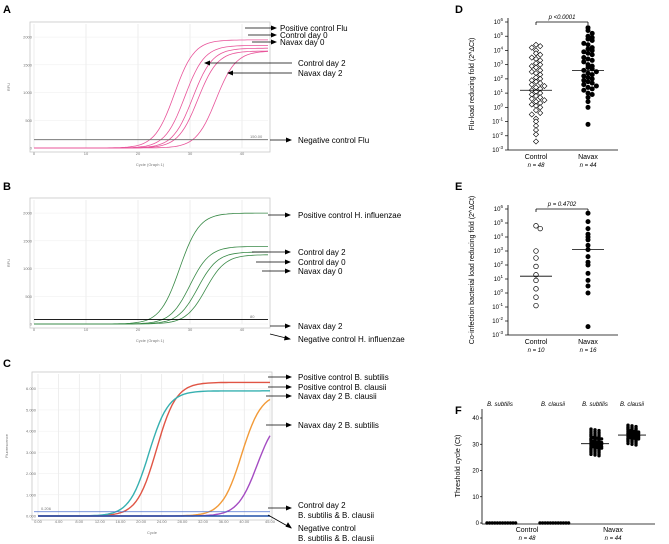  I want to click on panel-a-letter: A, so click(7, 10).